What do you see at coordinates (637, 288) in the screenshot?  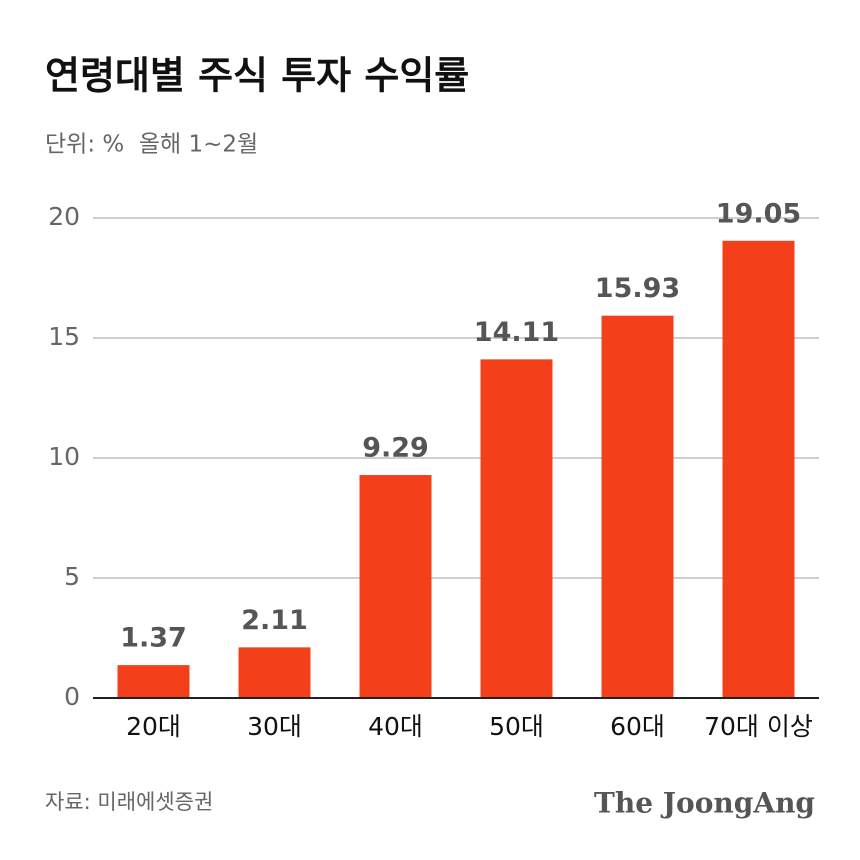 I see `value-label: 15.93` at bounding box center [637, 288].